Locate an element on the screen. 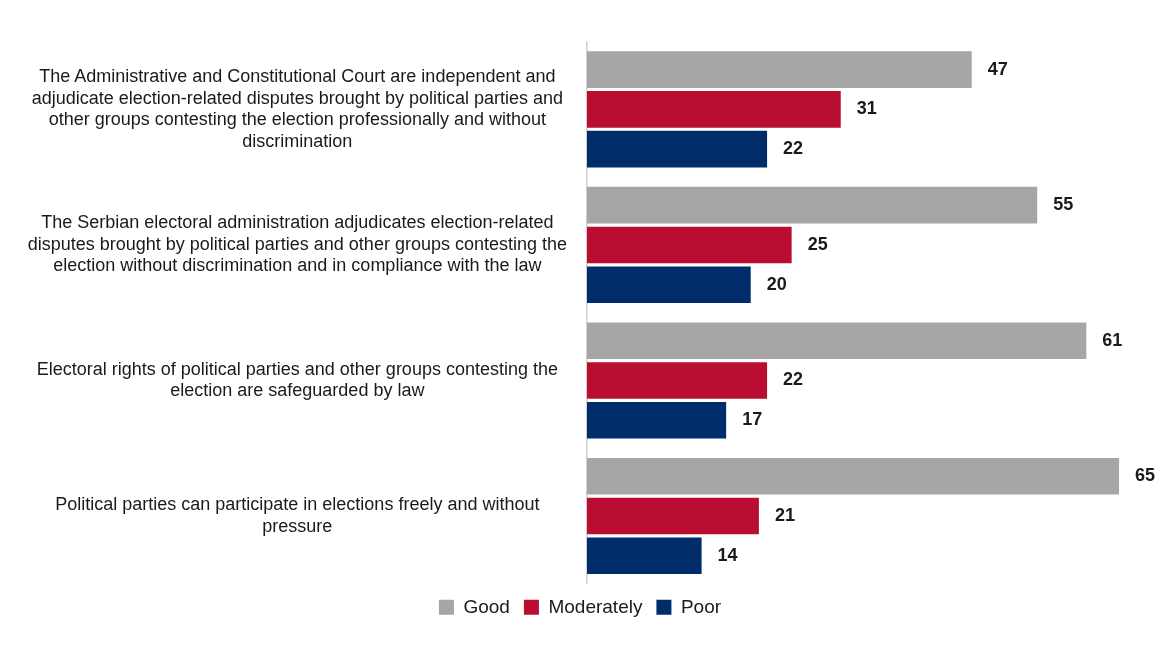  data-label: 61 is located at coordinates (1112, 339).